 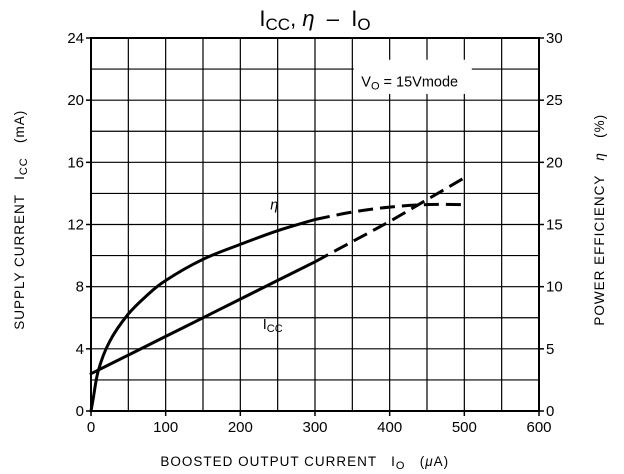 What do you see at coordinates (538, 427) in the screenshot?
I see `x-tick-label: 600` at bounding box center [538, 427].